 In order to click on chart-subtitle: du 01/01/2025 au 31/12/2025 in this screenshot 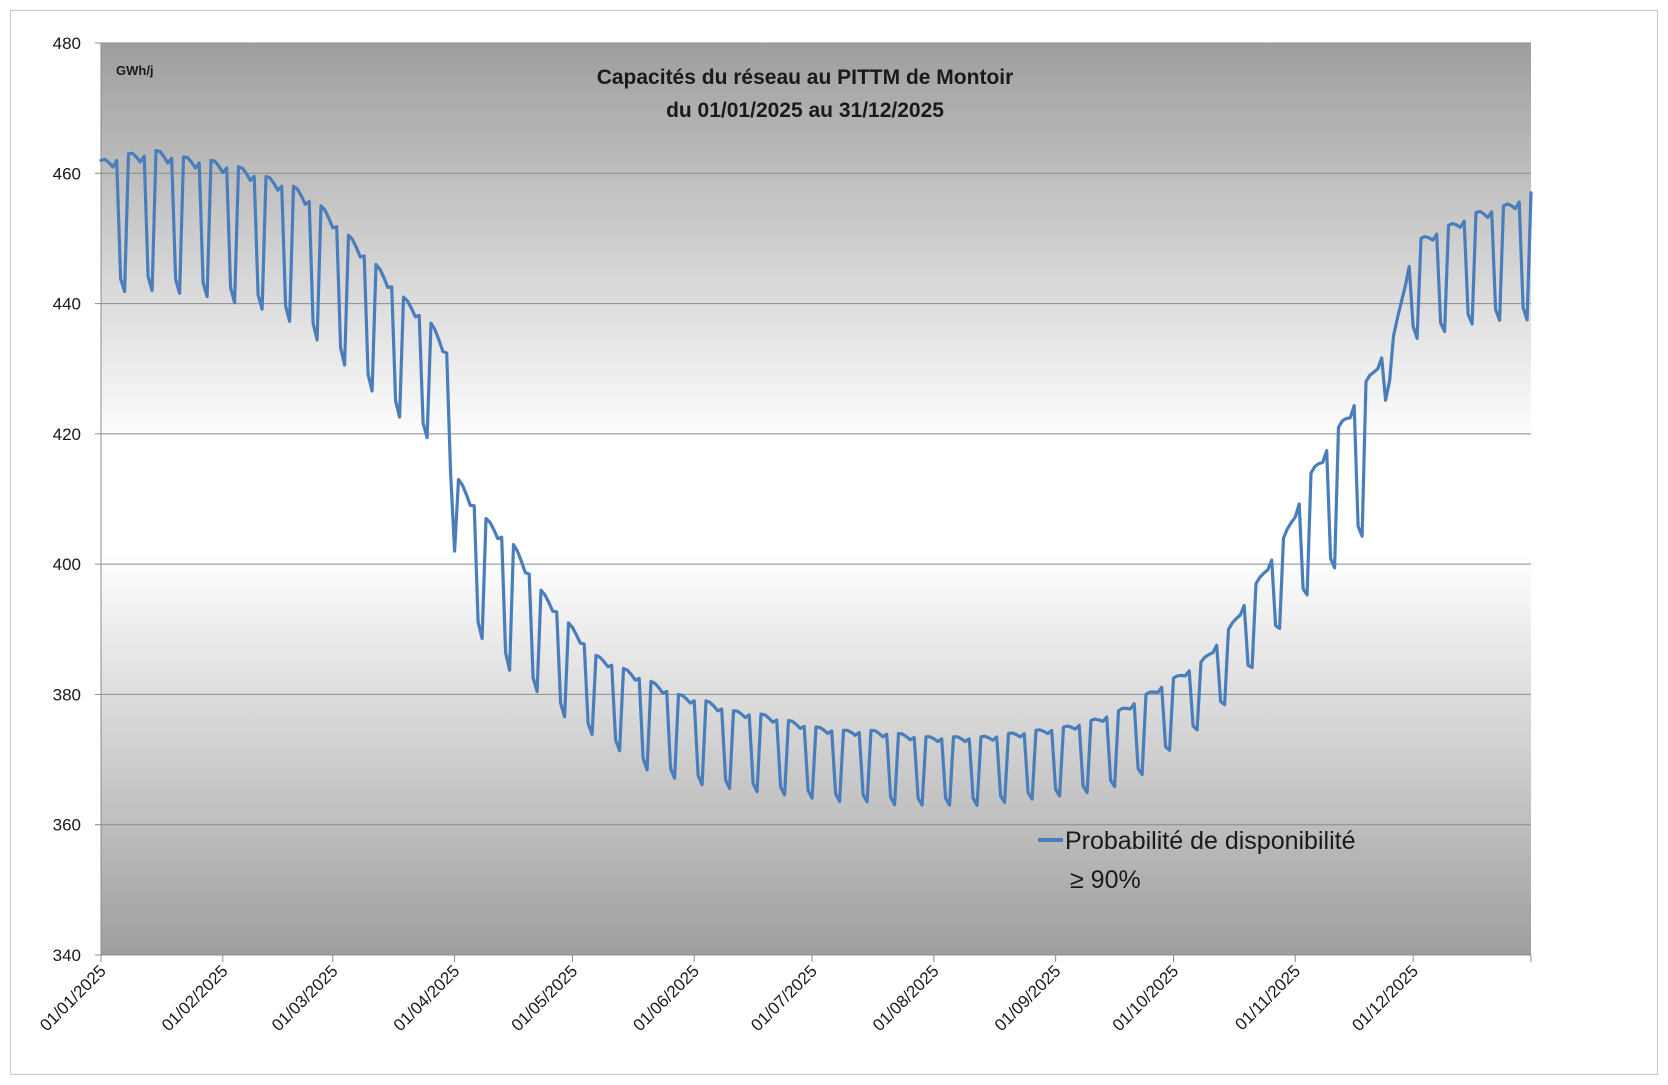, I will do `click(805, 110)`.